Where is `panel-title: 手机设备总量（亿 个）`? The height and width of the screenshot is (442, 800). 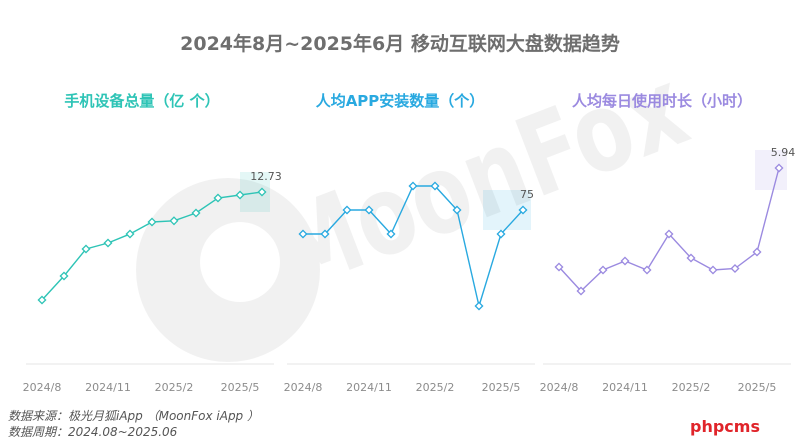
panel-title: 手机设备总量（亿 个） is located at coordinates (141, 101).